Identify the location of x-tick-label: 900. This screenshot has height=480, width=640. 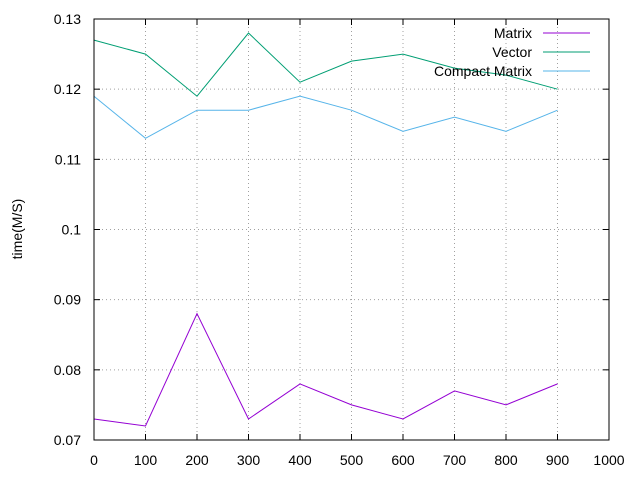
(558, 460).